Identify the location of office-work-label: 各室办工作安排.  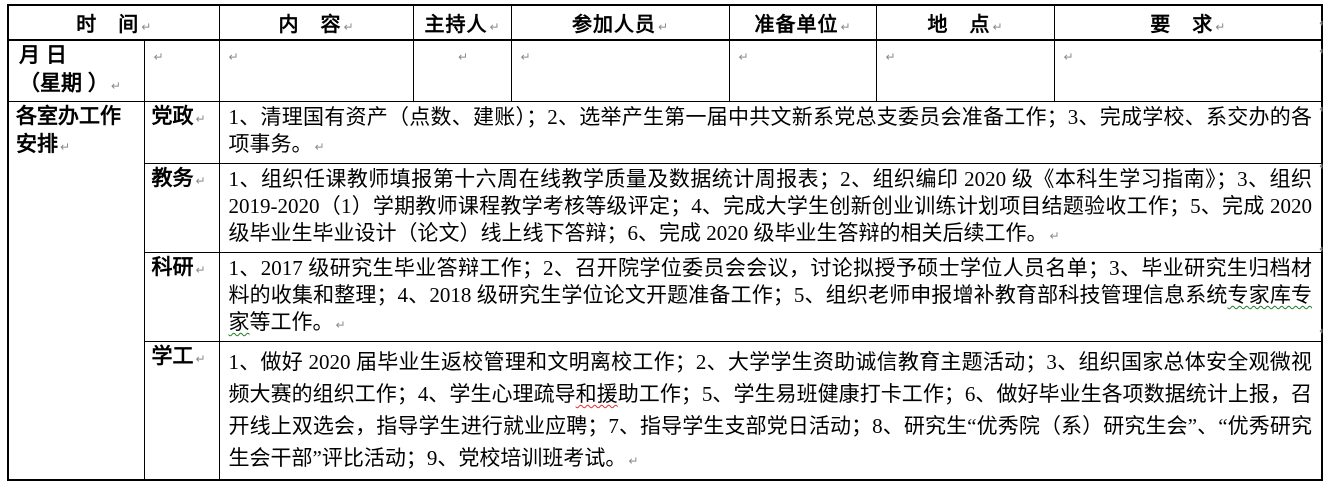
(68, 130).